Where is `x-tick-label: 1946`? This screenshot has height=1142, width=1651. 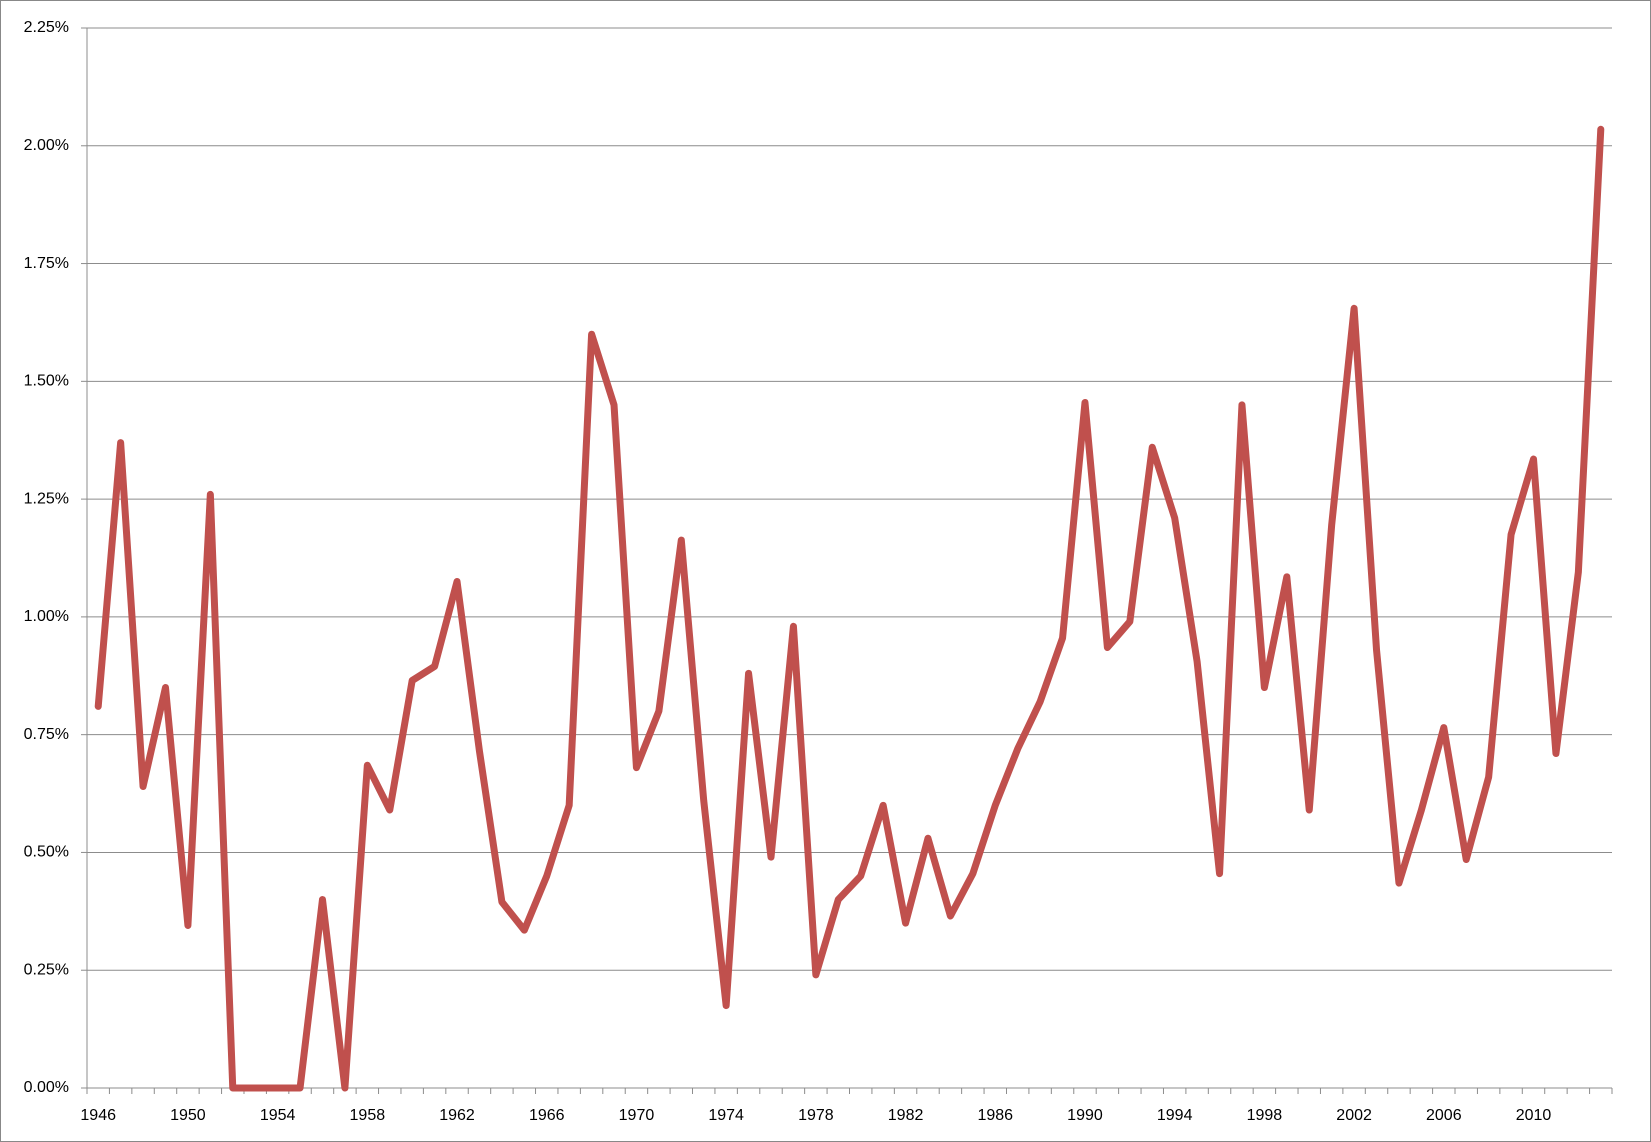 x-tick-label: 1946 is located at coordinates (98, 1115).